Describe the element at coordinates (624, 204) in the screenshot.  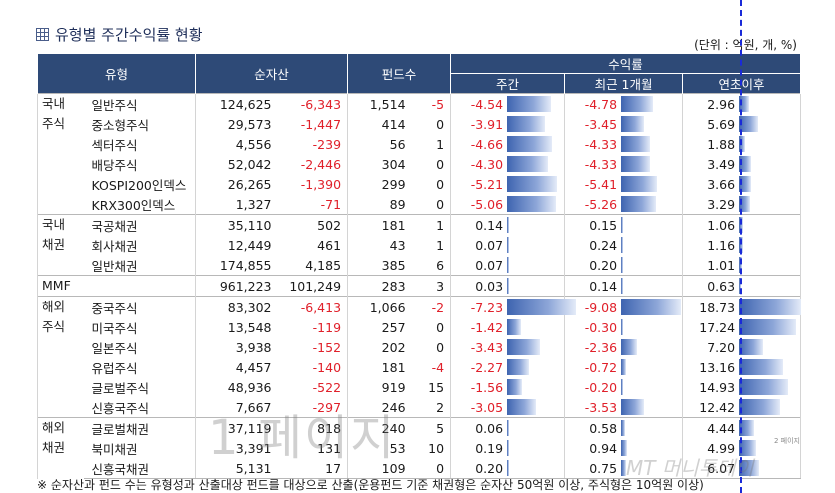
I see `month-return: -5.26` at that location.